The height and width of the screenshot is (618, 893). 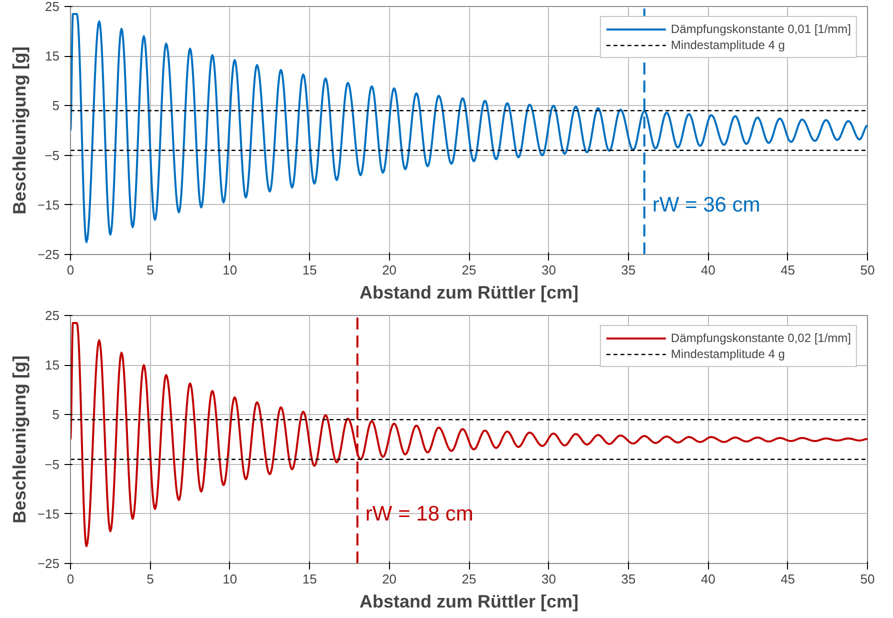 What do you see at coordinates (760, 338) in the screenshot?
I see `legend-label: Dämpfungskonstante 0,02 [1/mm]` at bounding box center [760, 338].